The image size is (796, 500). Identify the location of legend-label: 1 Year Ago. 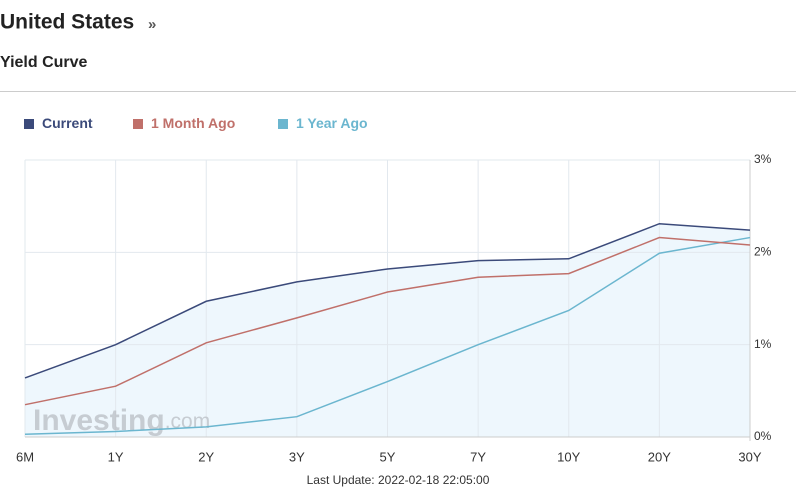
(332, 123).